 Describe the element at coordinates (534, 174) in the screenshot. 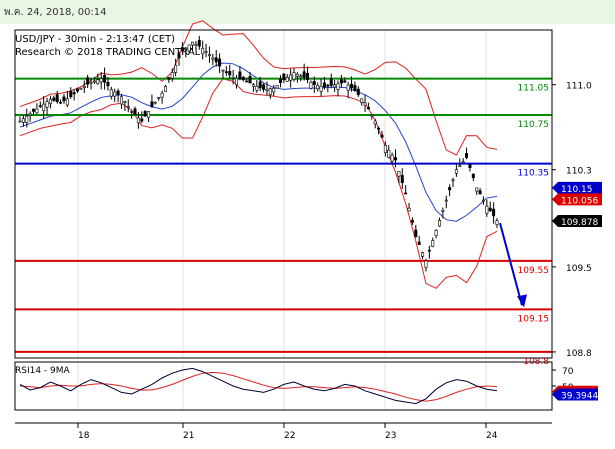

I see `level-label: 110.35` at that location.